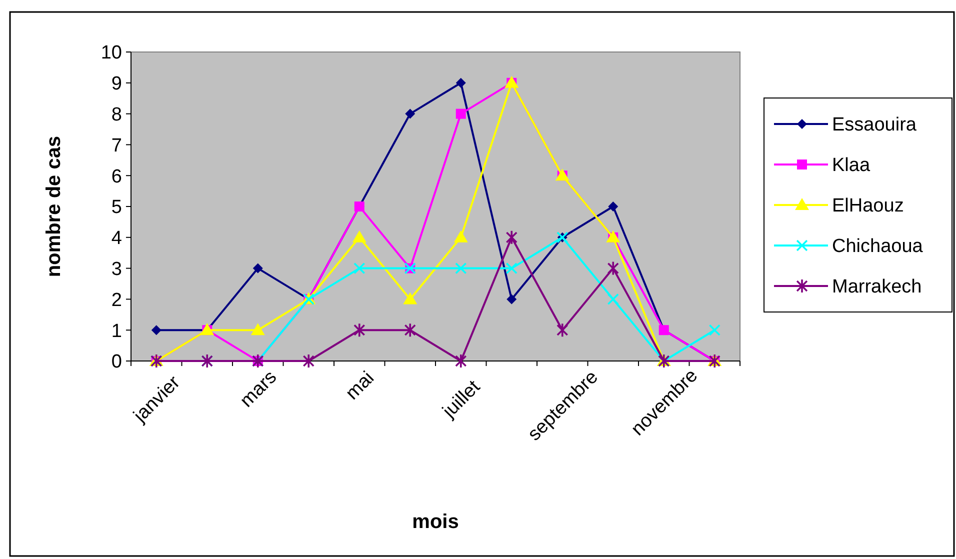  Describe the element at coordinates (435, 522) in the screenshot. I see `x-axis-title: mois` at that location.